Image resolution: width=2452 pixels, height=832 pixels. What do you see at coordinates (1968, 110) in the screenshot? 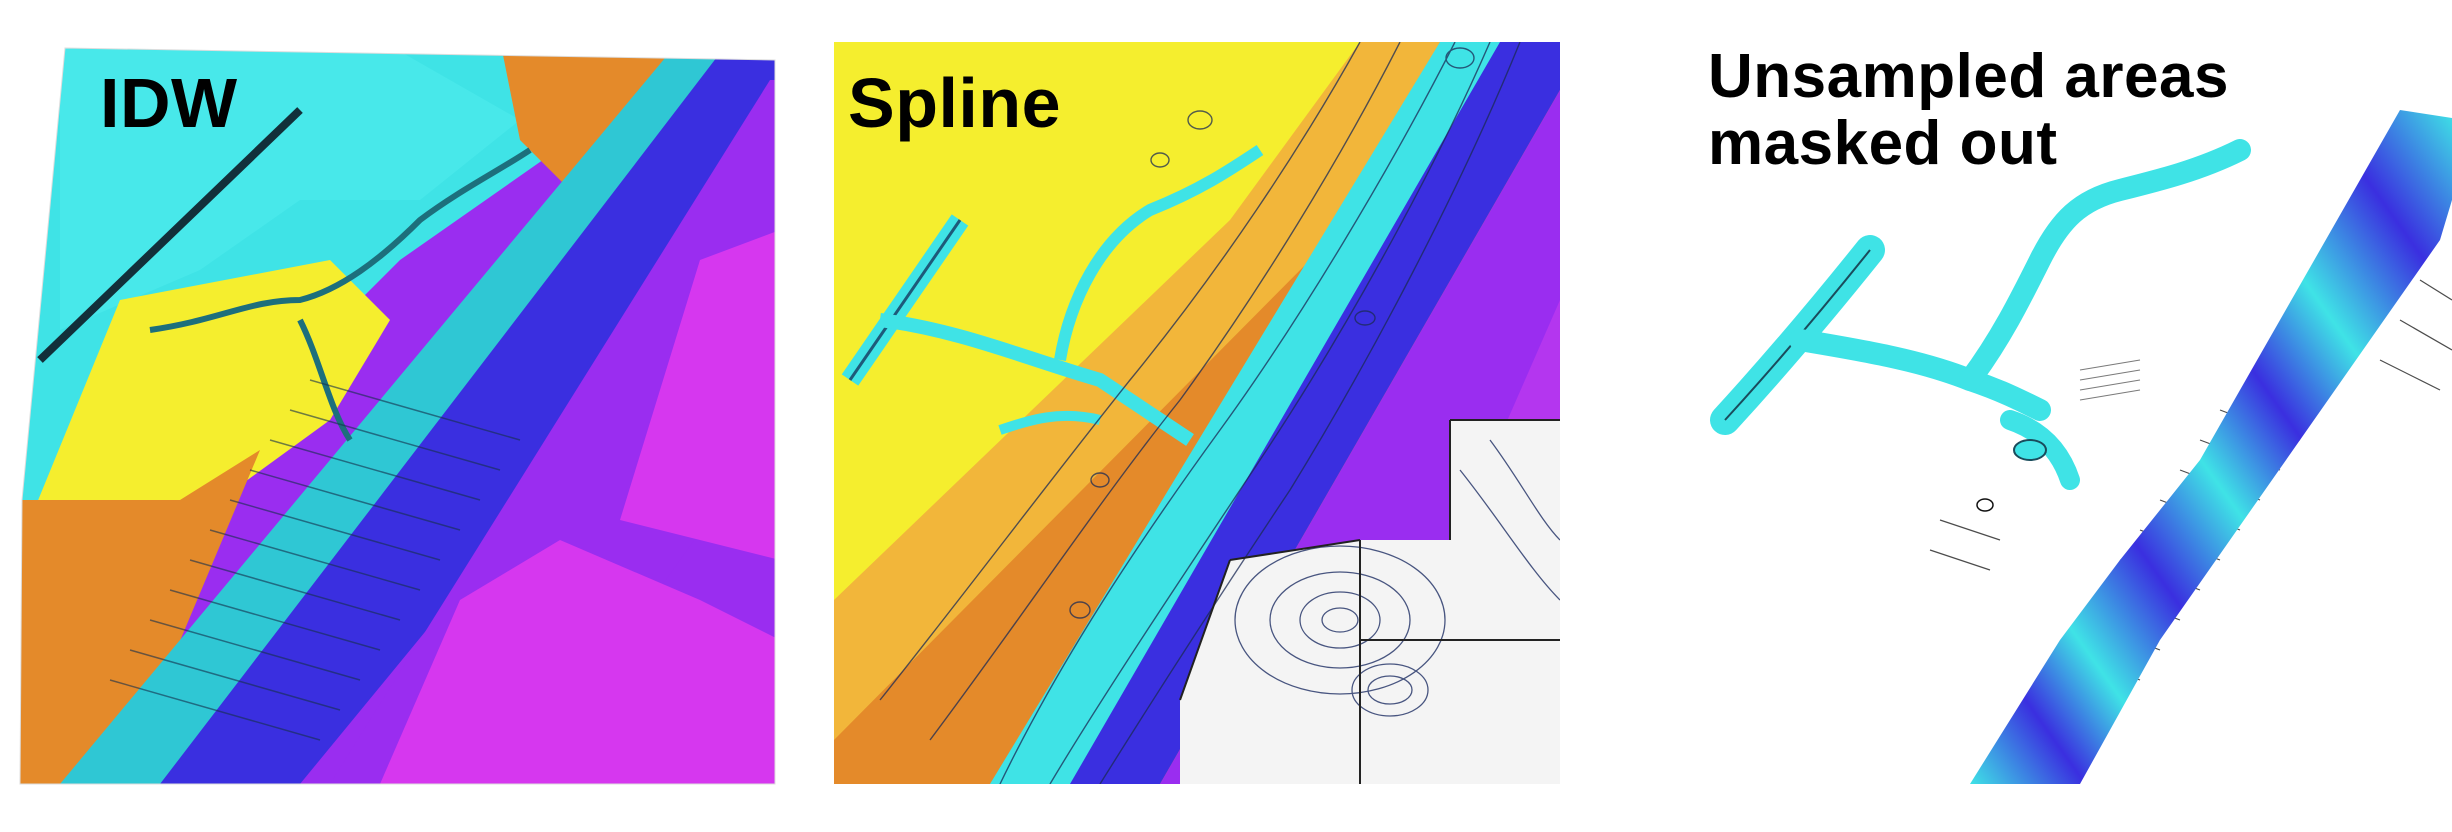
I see `panel-label-masked: Unsampled areas masked out` at bounding box center [1968, 110].